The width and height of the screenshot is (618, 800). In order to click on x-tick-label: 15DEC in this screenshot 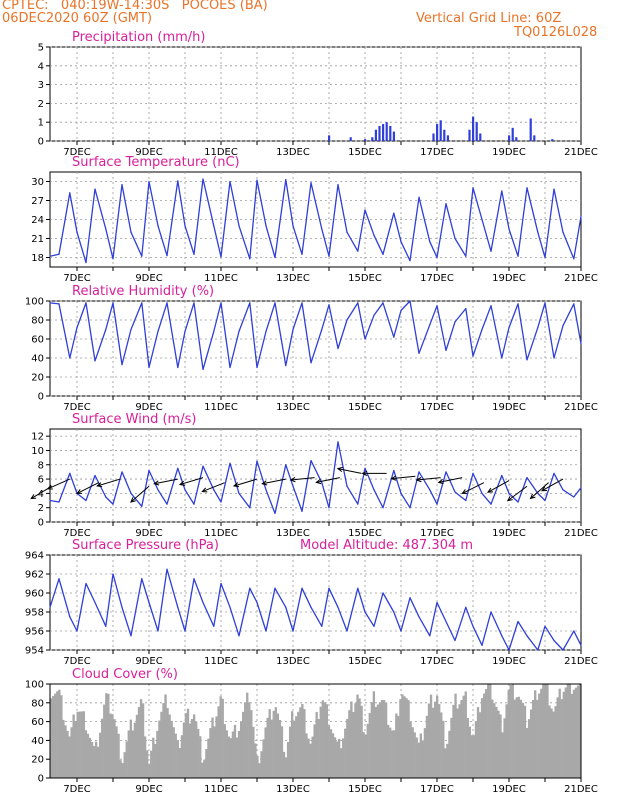, I will do `click(365, 661)`.